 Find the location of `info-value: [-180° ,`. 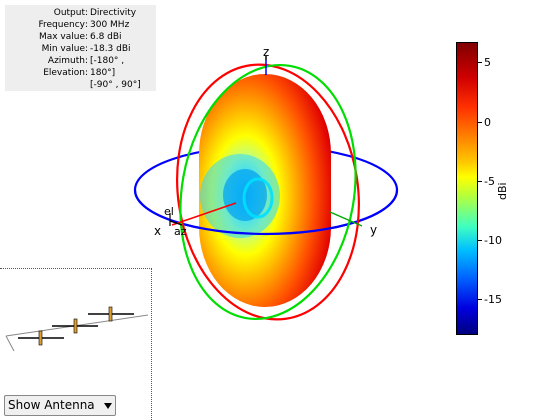

info-value: [-180° , is located at coordinates (107, 61).